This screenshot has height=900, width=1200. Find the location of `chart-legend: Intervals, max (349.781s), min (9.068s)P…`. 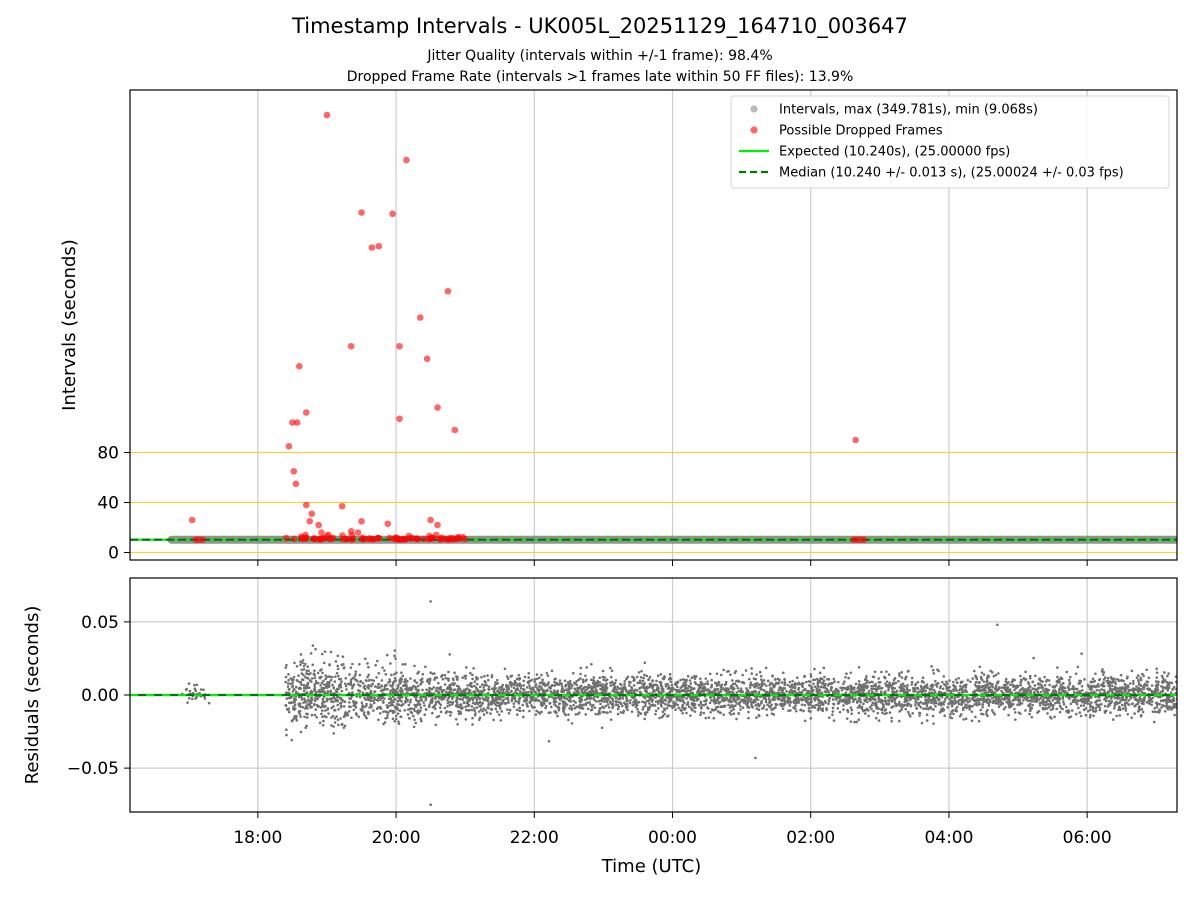

chart-legend: Intervals, max (349.781s), min (9.068s)P… is located at coordinates (950, 142).